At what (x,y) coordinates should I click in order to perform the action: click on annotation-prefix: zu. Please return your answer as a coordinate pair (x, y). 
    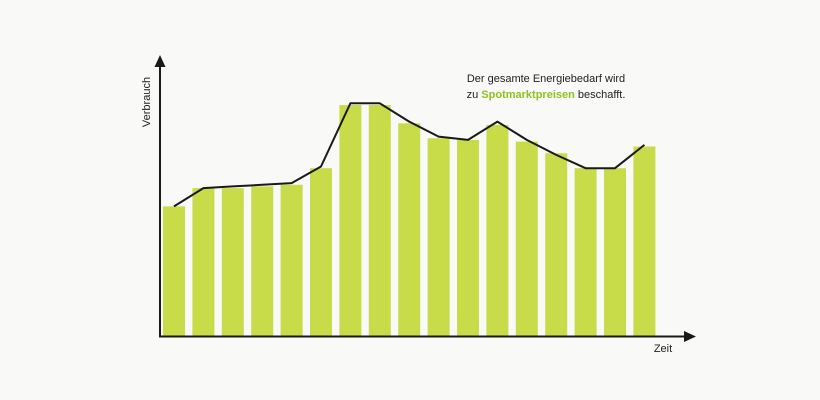
    Looking at the image, I should click on (474, 95).